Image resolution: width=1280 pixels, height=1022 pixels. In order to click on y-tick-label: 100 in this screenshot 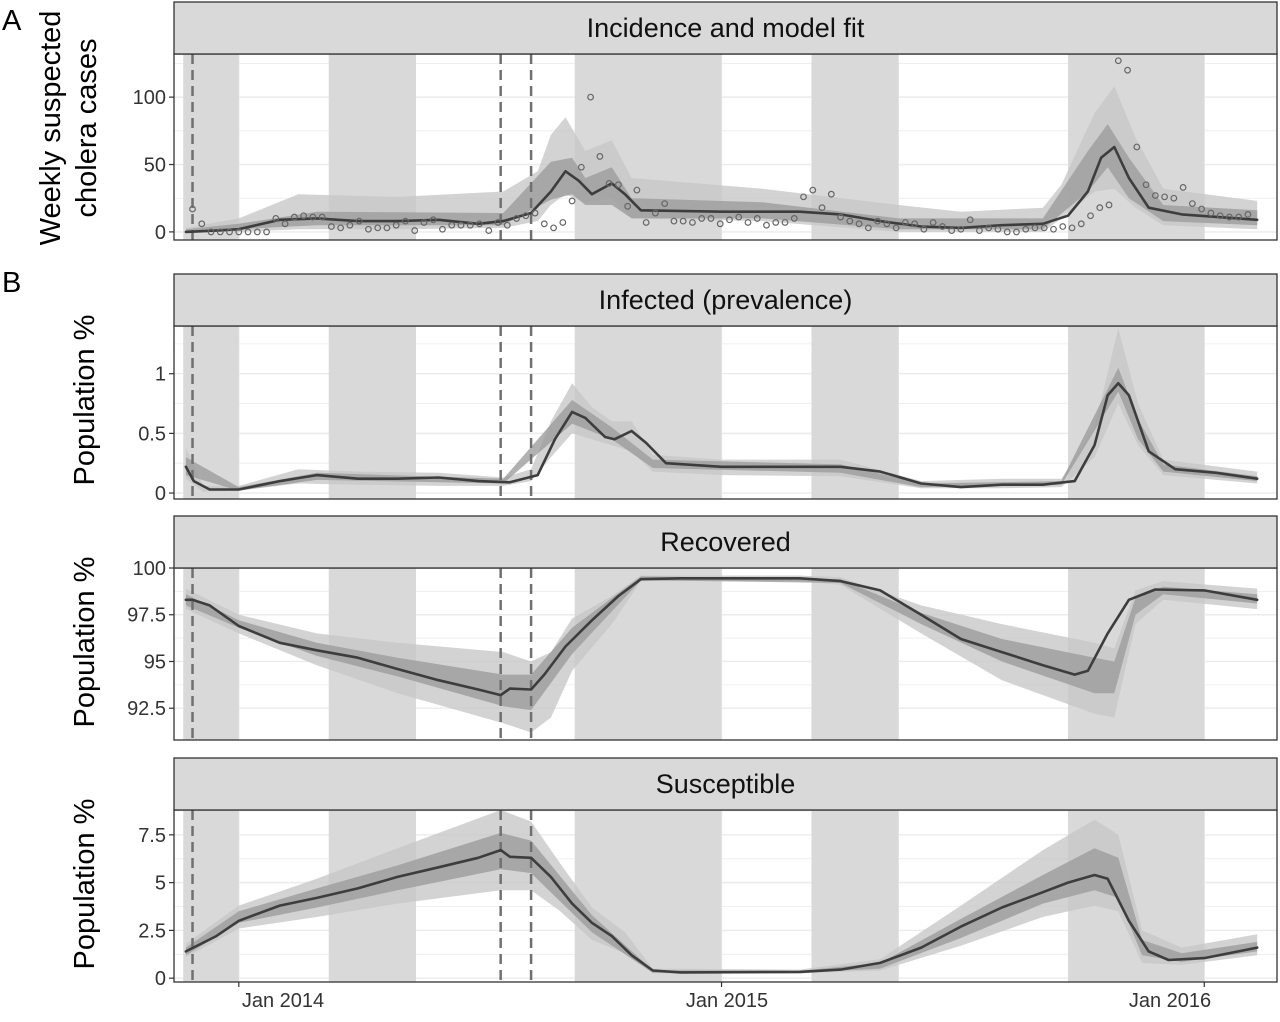, I will do `click(149, 569)`.